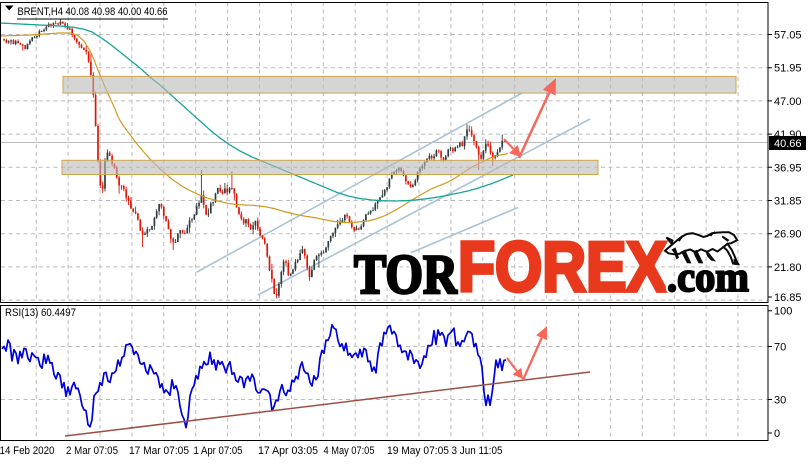 Image resolution: width=808 pixels, height=467 pixels. What do you see at coordinates (93, 12) in the screenshot?
I see `svg-text:BRENT,H4 40.08 40.98 40.00 40: BRENT,H4 40.08 40.98 40.00 40.66` at bounding box center [93, 12].